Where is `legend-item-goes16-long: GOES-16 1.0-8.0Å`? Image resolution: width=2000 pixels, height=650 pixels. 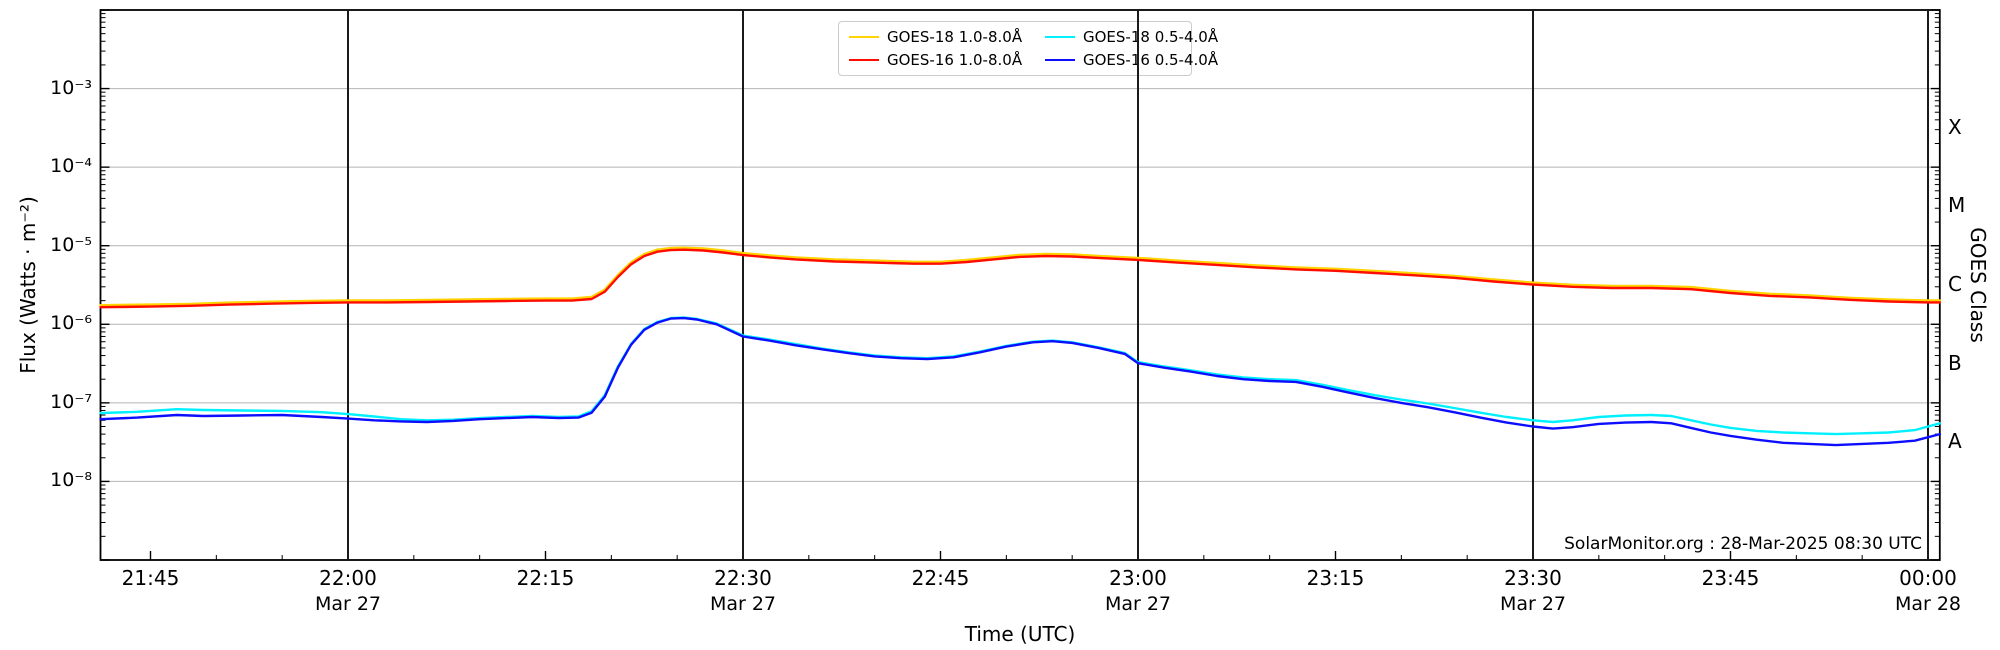
legend-item-goes16-long: GOES-16 1.0-8.0Å is located at coordinates (947, 60).